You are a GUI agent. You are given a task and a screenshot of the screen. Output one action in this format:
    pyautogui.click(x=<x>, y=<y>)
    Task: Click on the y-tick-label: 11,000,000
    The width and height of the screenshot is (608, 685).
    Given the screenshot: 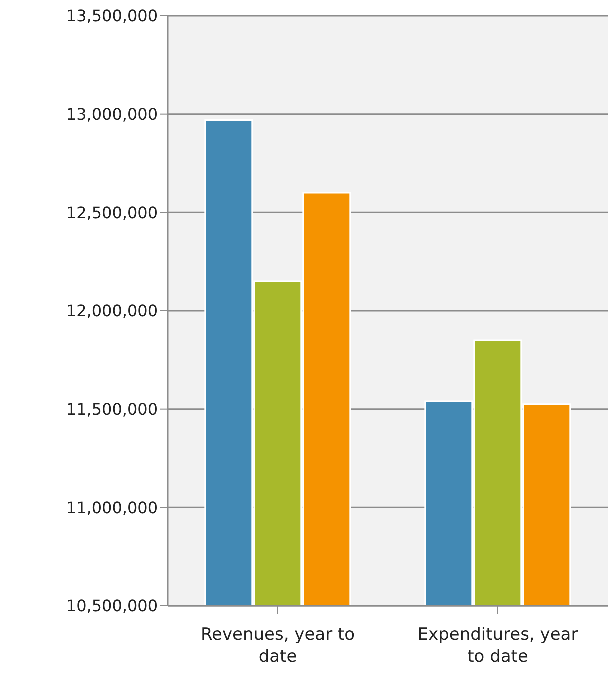 What is the action you would take?
    pyautogui.click(x=112, y=508)
    